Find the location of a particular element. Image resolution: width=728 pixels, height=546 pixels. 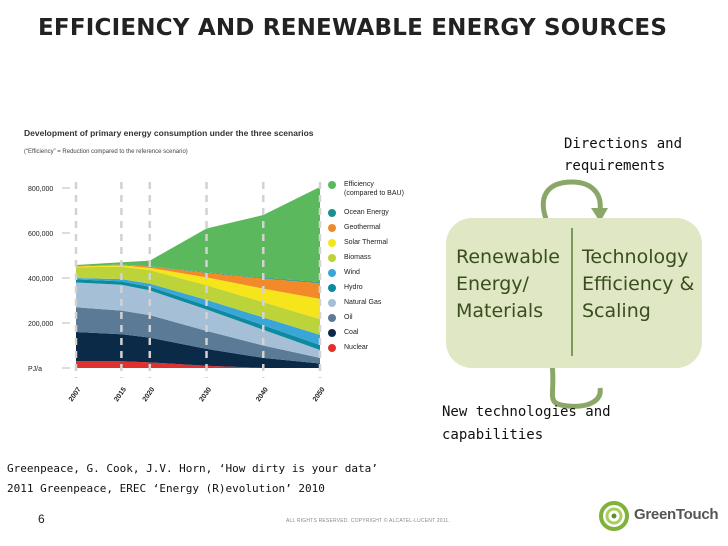

x-tick-label: 2007 is located at coordinates (75, 394).